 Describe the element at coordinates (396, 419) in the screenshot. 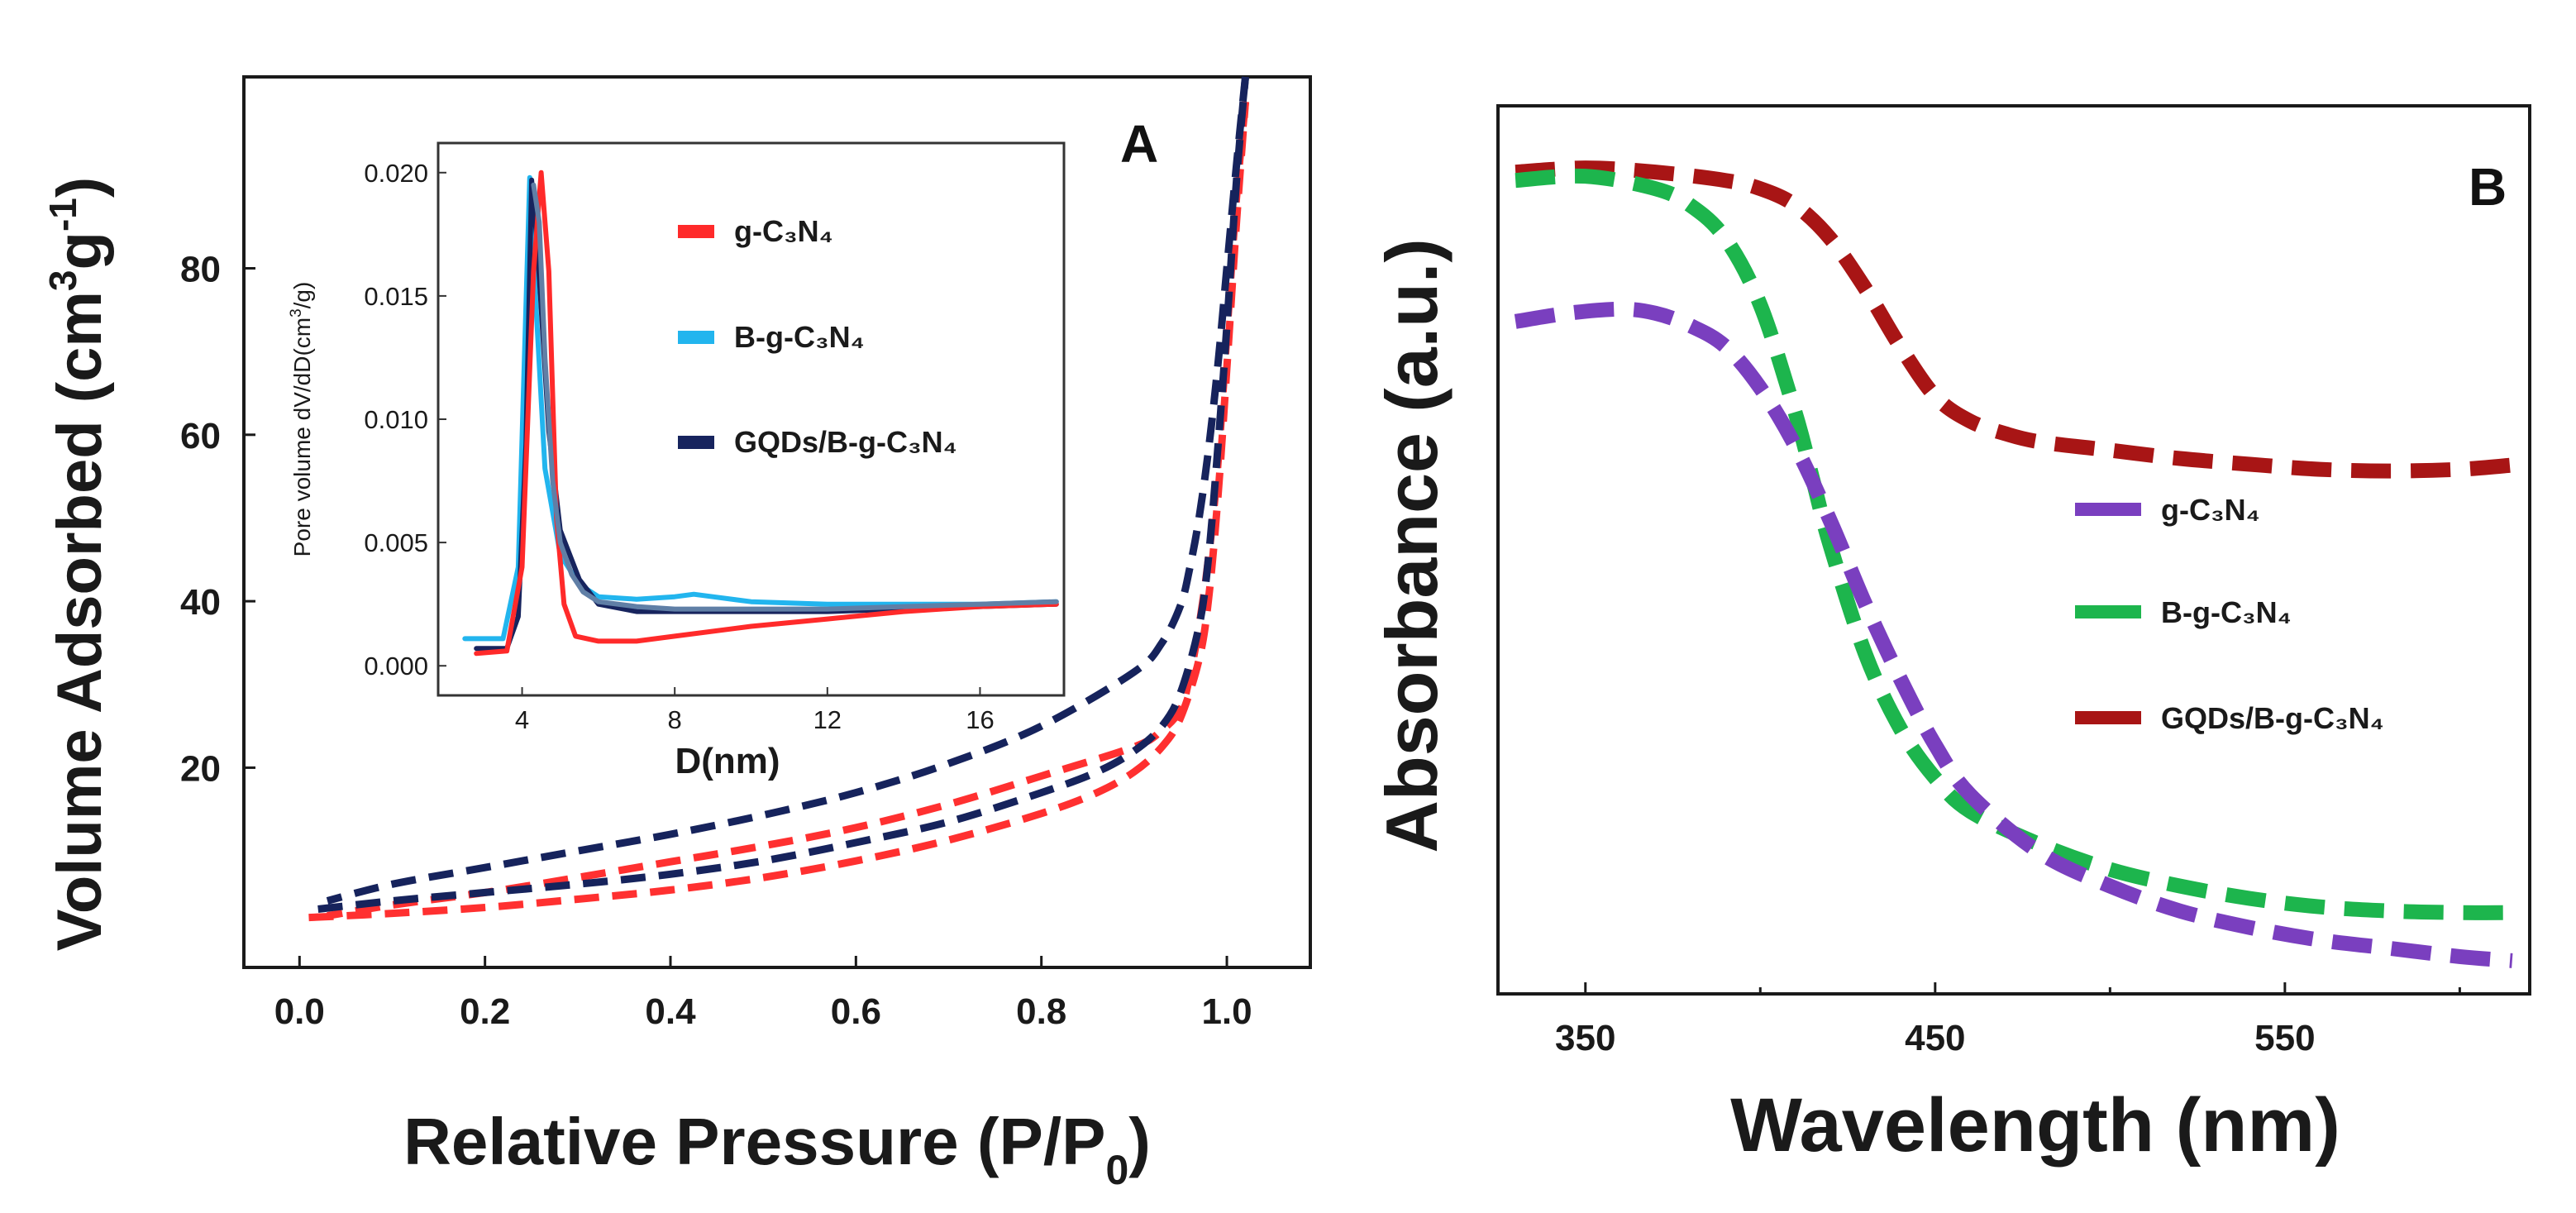

I see `inset-y-tick-label: 0.010` at that location.